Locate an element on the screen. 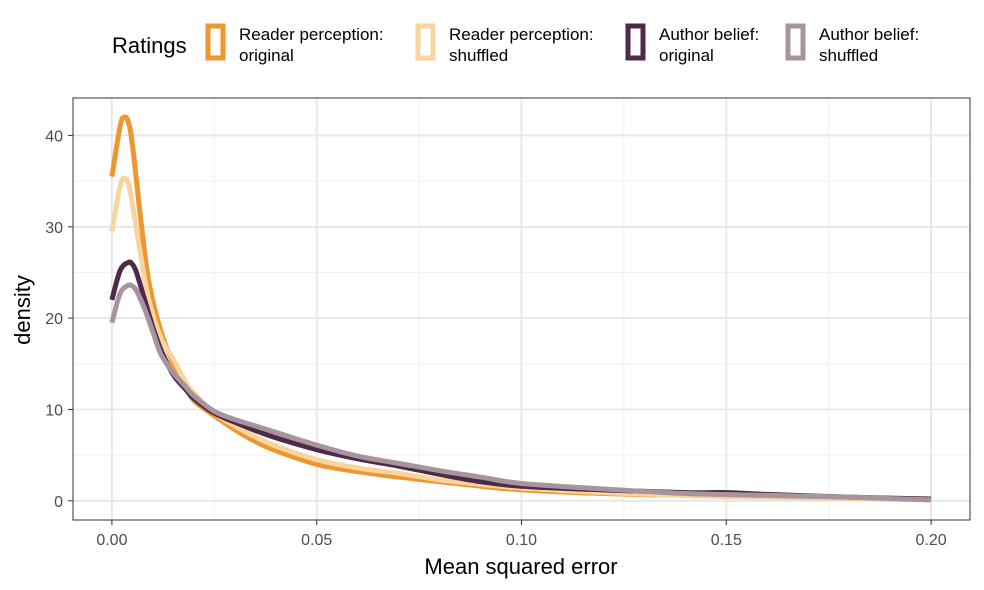 The width and height of the screenshot is (984, 590). x-tick-label: 0.05 is located at coordinates (316, 540).